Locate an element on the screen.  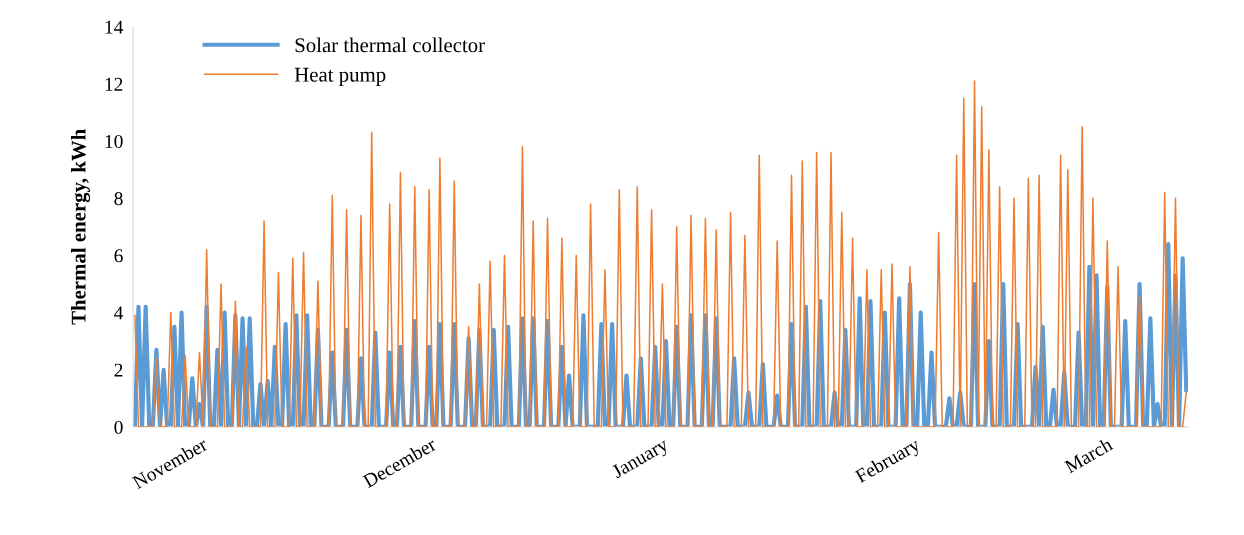
y-axis-title: Thermal energy, kWh is located at coordinates (81, 227).